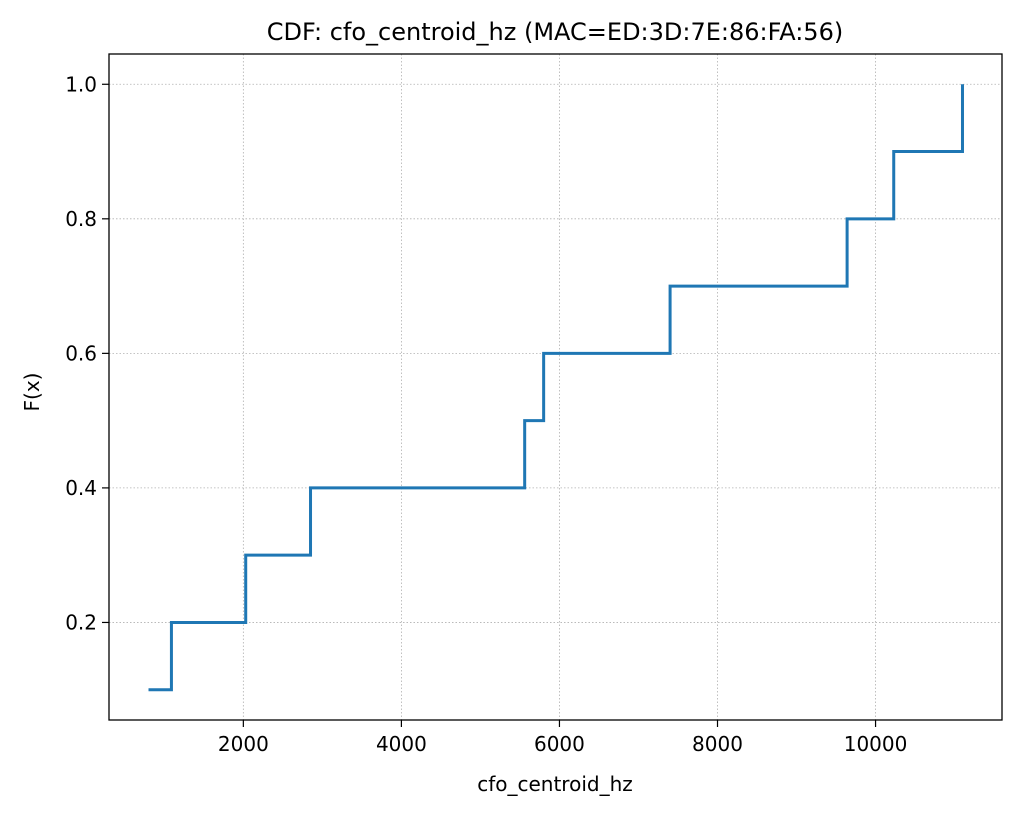  Describe the element at coordinates (243, 744) in the screenshot. I see `x-tick-label: 2000` at that location.